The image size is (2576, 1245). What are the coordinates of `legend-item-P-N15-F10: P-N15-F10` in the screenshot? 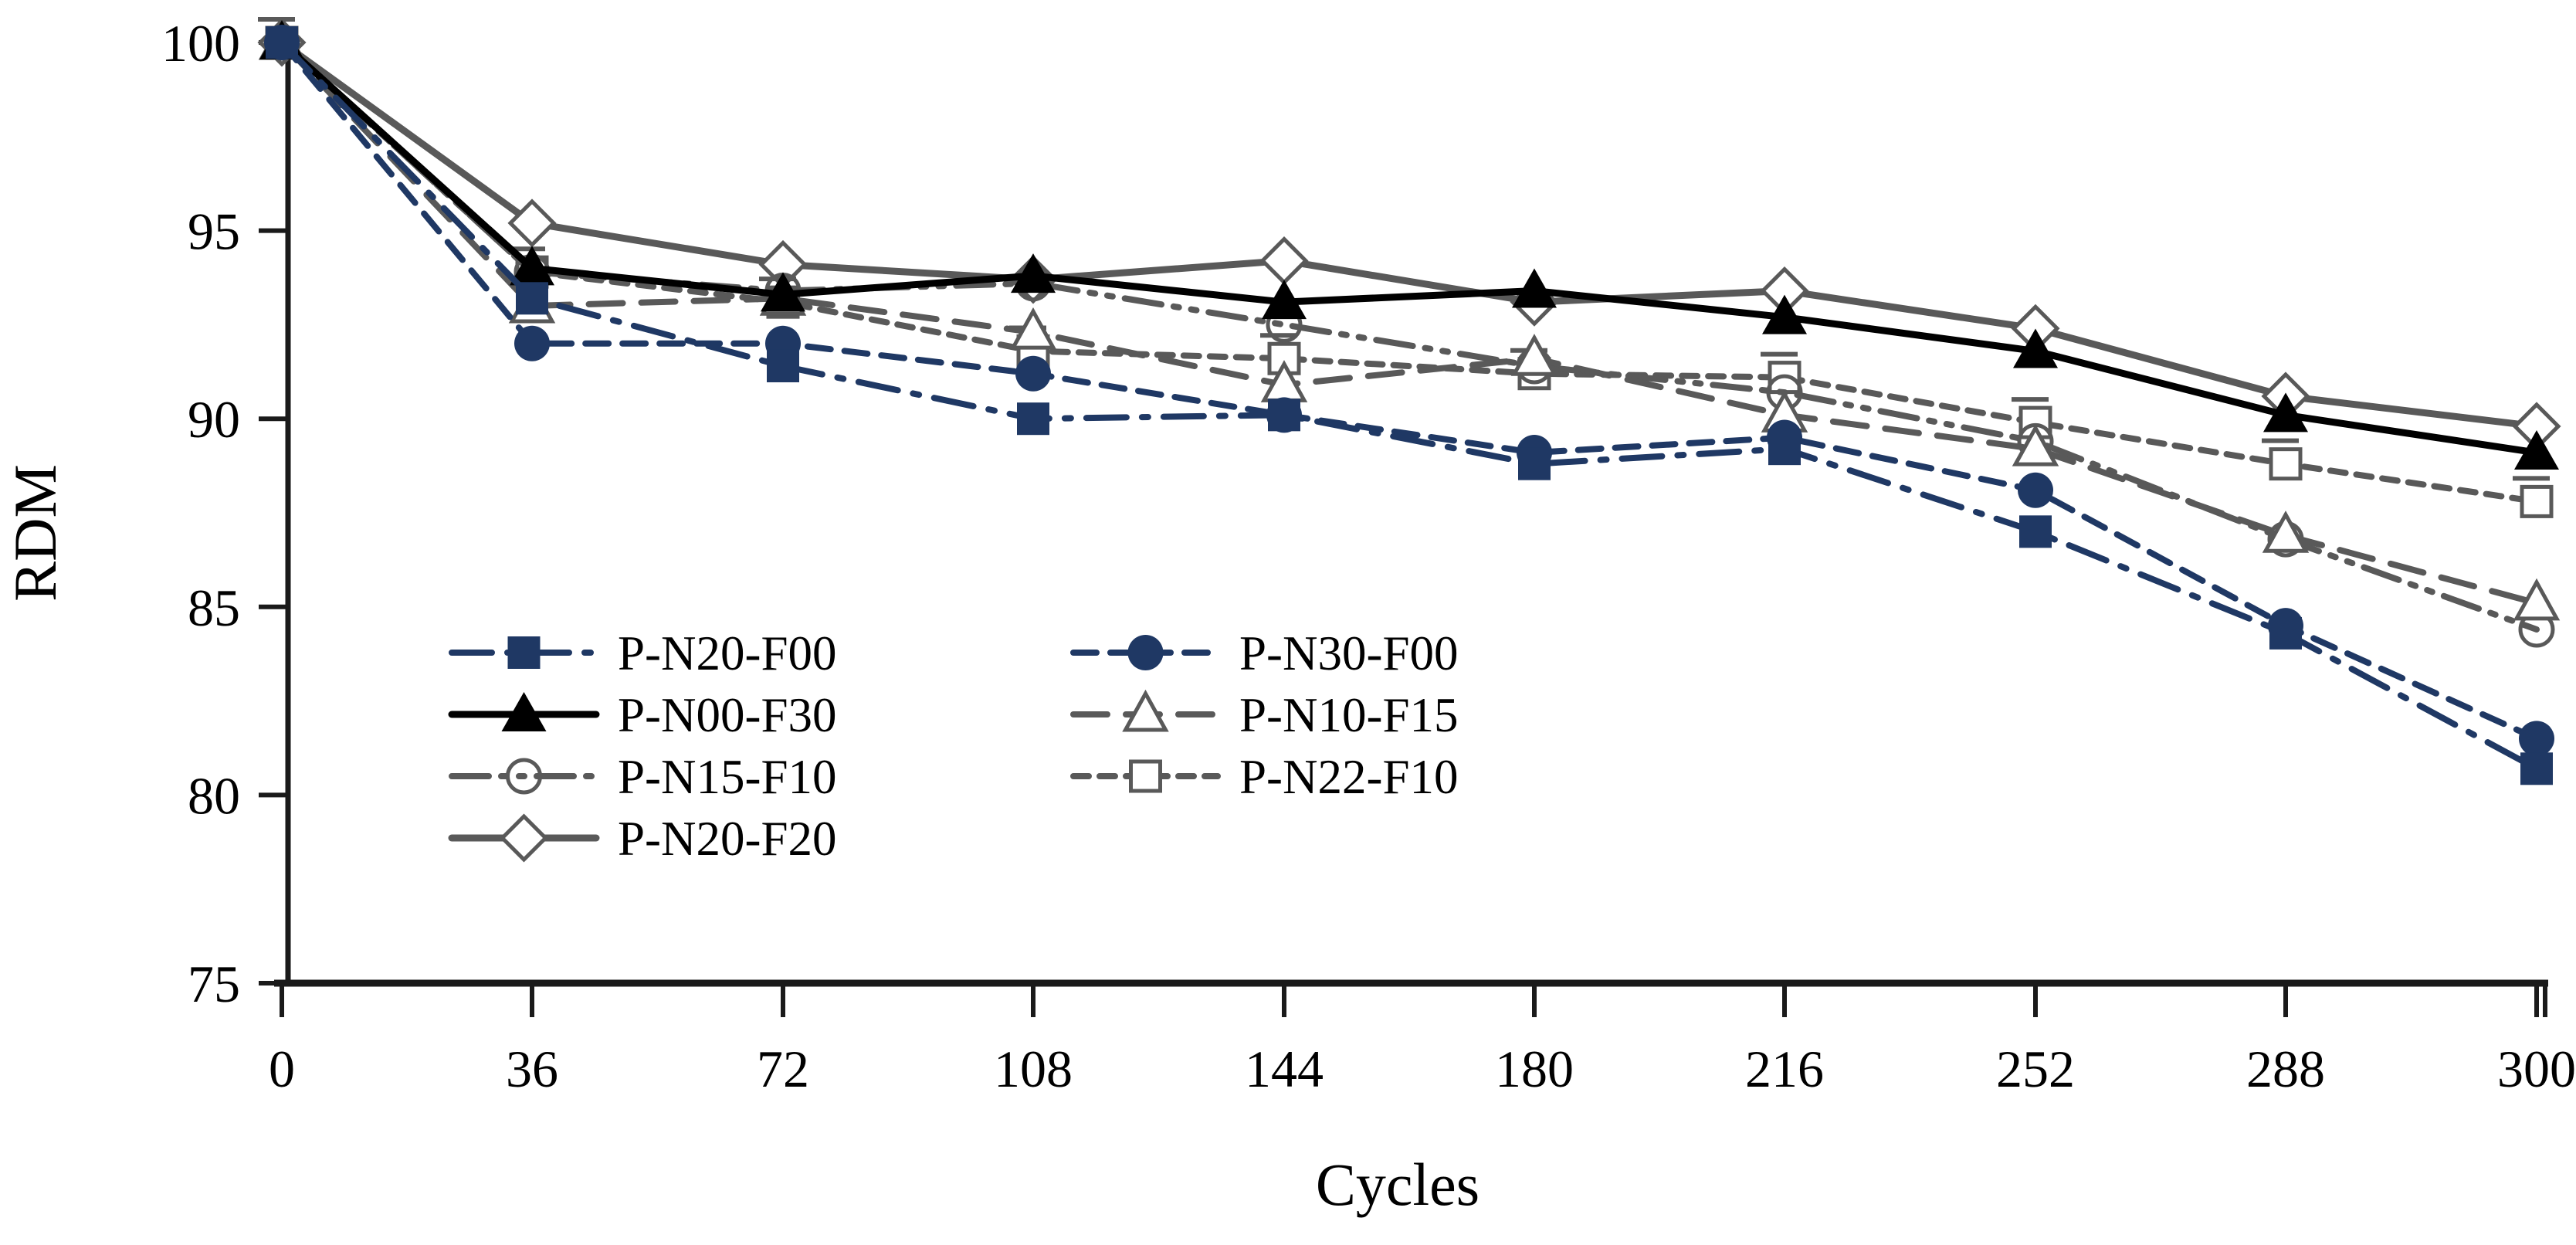 It's located at (643, 777).